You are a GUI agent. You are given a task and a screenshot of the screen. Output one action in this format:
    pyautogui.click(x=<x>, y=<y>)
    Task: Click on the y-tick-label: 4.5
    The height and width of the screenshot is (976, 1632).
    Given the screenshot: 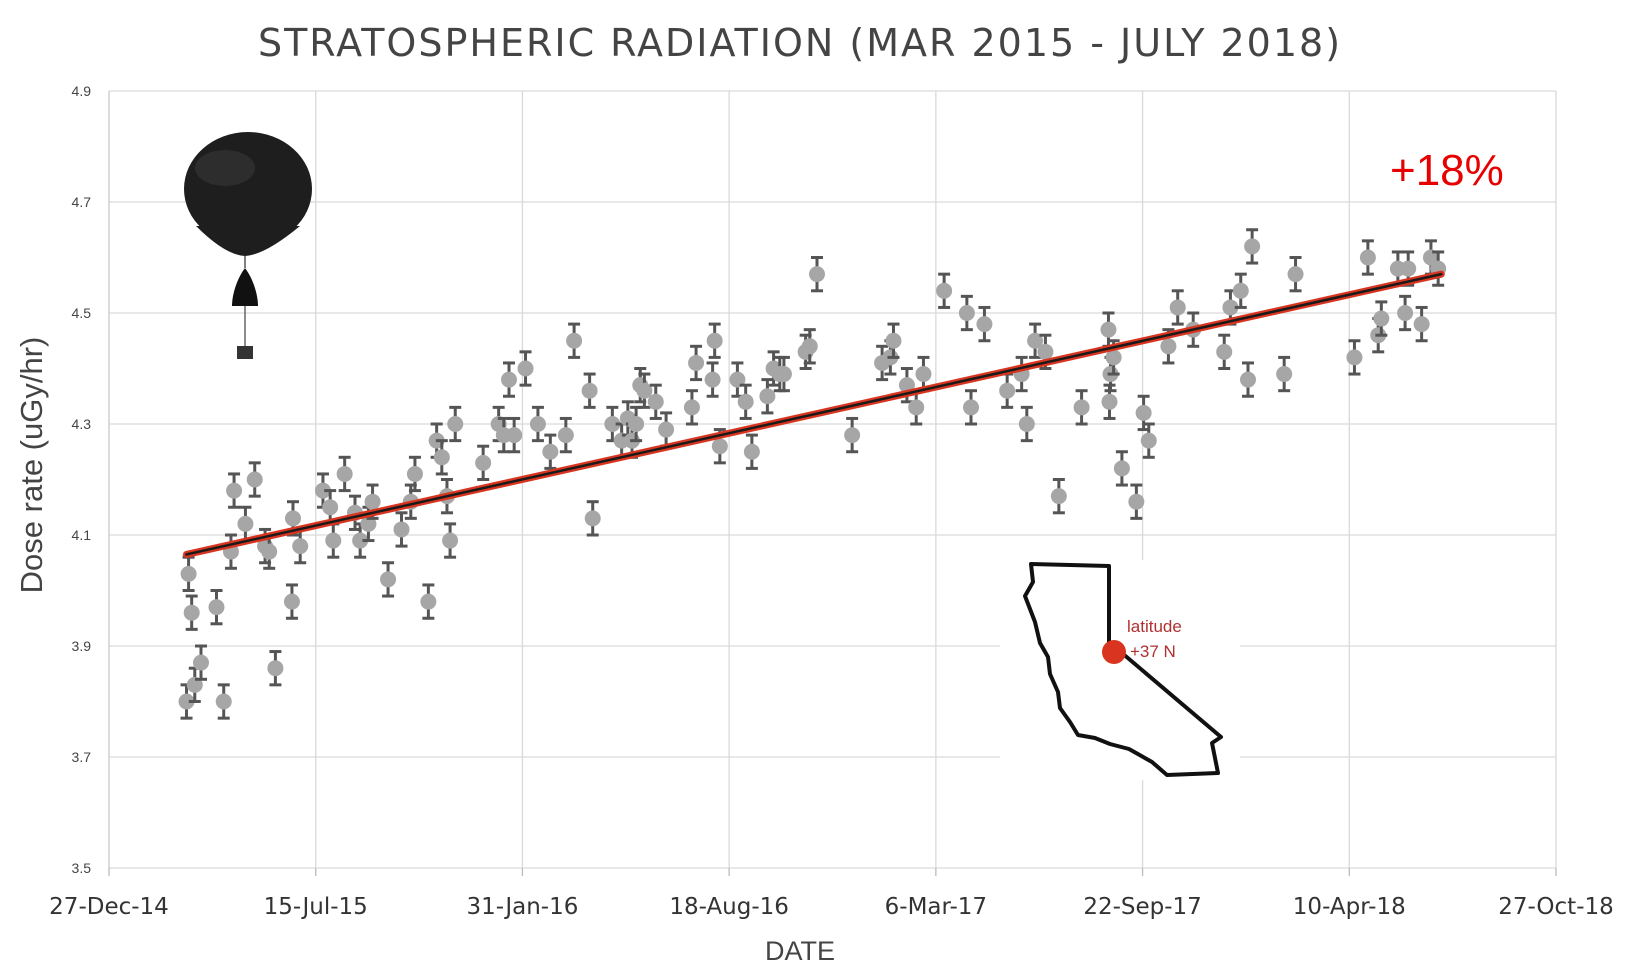 What is the action you would take?
    pyautogui.click(x=82, y=313)
    